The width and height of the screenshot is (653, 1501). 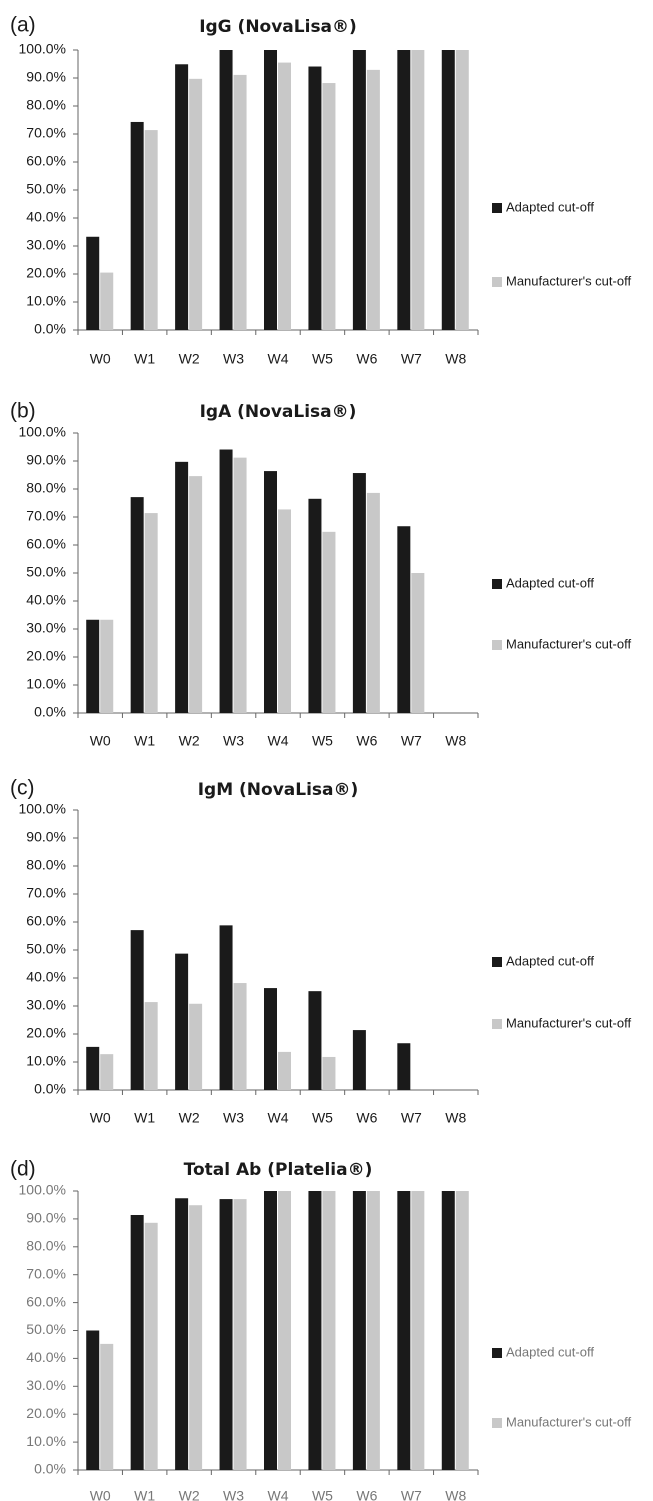 What do you see at coordinates (23, 25) in the screenshot?
I see `panel-letter: (a)` at bounding box center [23, 25].